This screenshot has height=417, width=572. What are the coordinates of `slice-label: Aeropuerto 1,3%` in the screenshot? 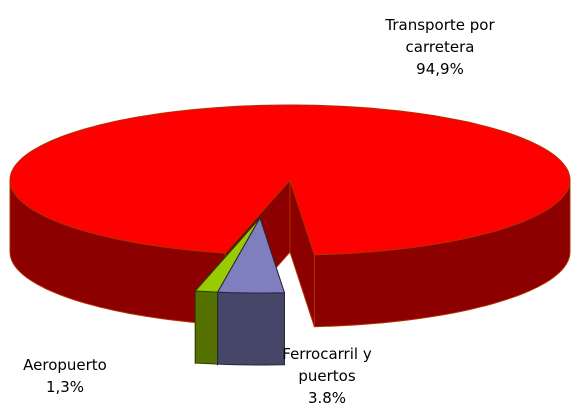 It's located at (65, 376).